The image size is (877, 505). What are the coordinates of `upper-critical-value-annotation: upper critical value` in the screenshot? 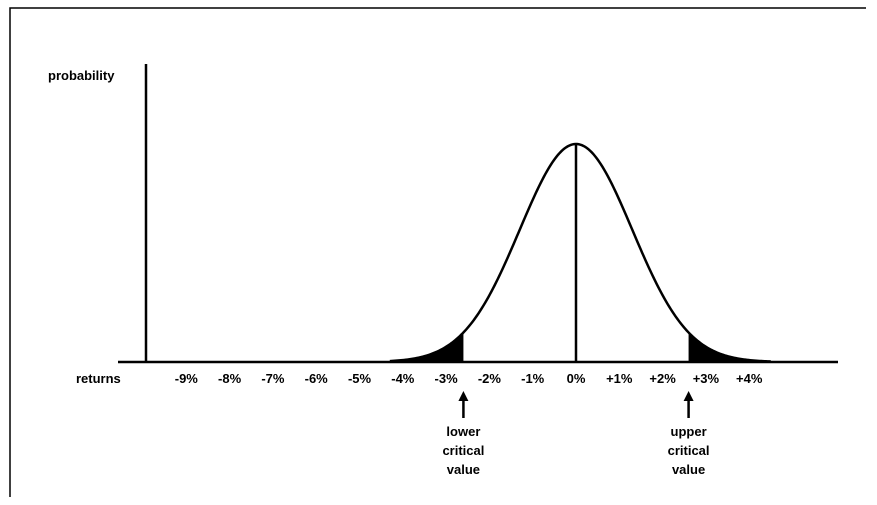 It's located at (689, 434).